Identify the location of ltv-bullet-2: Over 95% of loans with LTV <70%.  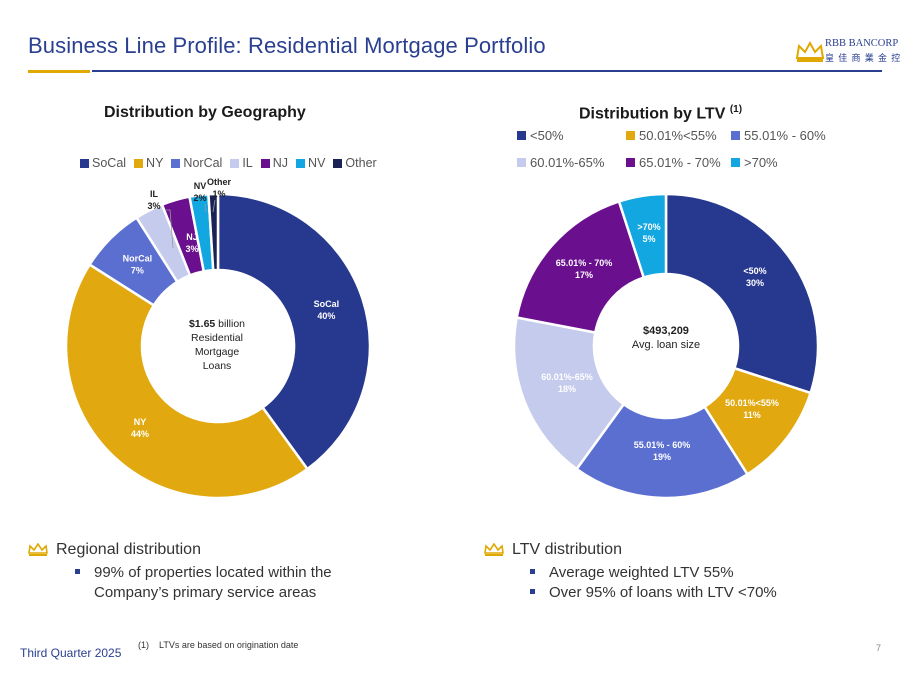
(653, 593).